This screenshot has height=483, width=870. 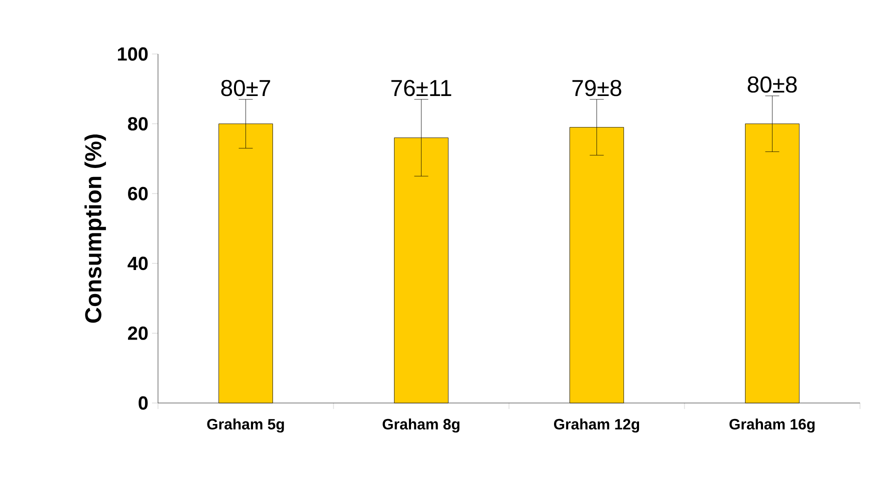 I want to click on x-tick-label: Graham 12g, so click(x=597, y=425).